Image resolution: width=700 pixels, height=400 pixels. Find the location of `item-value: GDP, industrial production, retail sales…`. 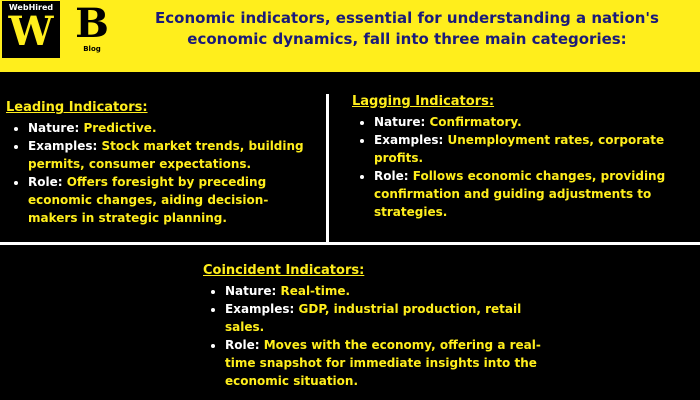

item-value: GDP, industrial production, retail sales… is located at coordinates (373, 318).